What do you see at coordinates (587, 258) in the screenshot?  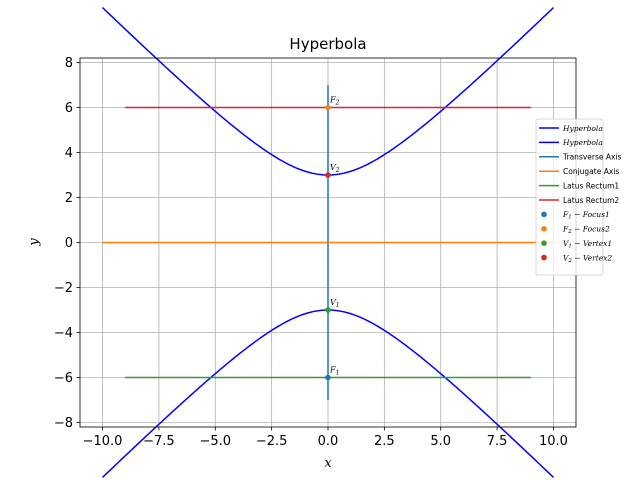 I see `legend-entry: V2 − Vertex2` at bounding box center [587, 258].